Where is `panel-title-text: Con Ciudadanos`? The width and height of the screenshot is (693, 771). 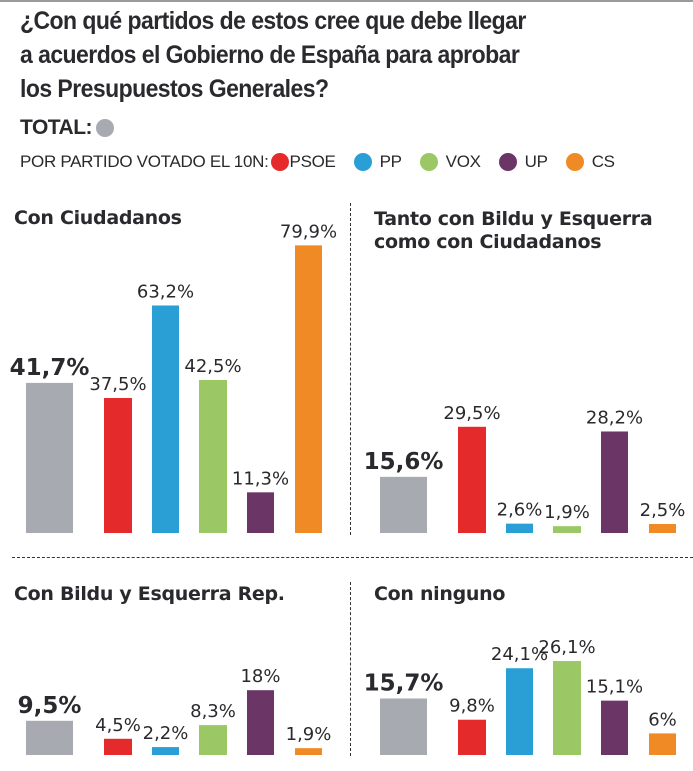 panel-title-text: Con Ciudadanos is located at coordinates (98, 218).